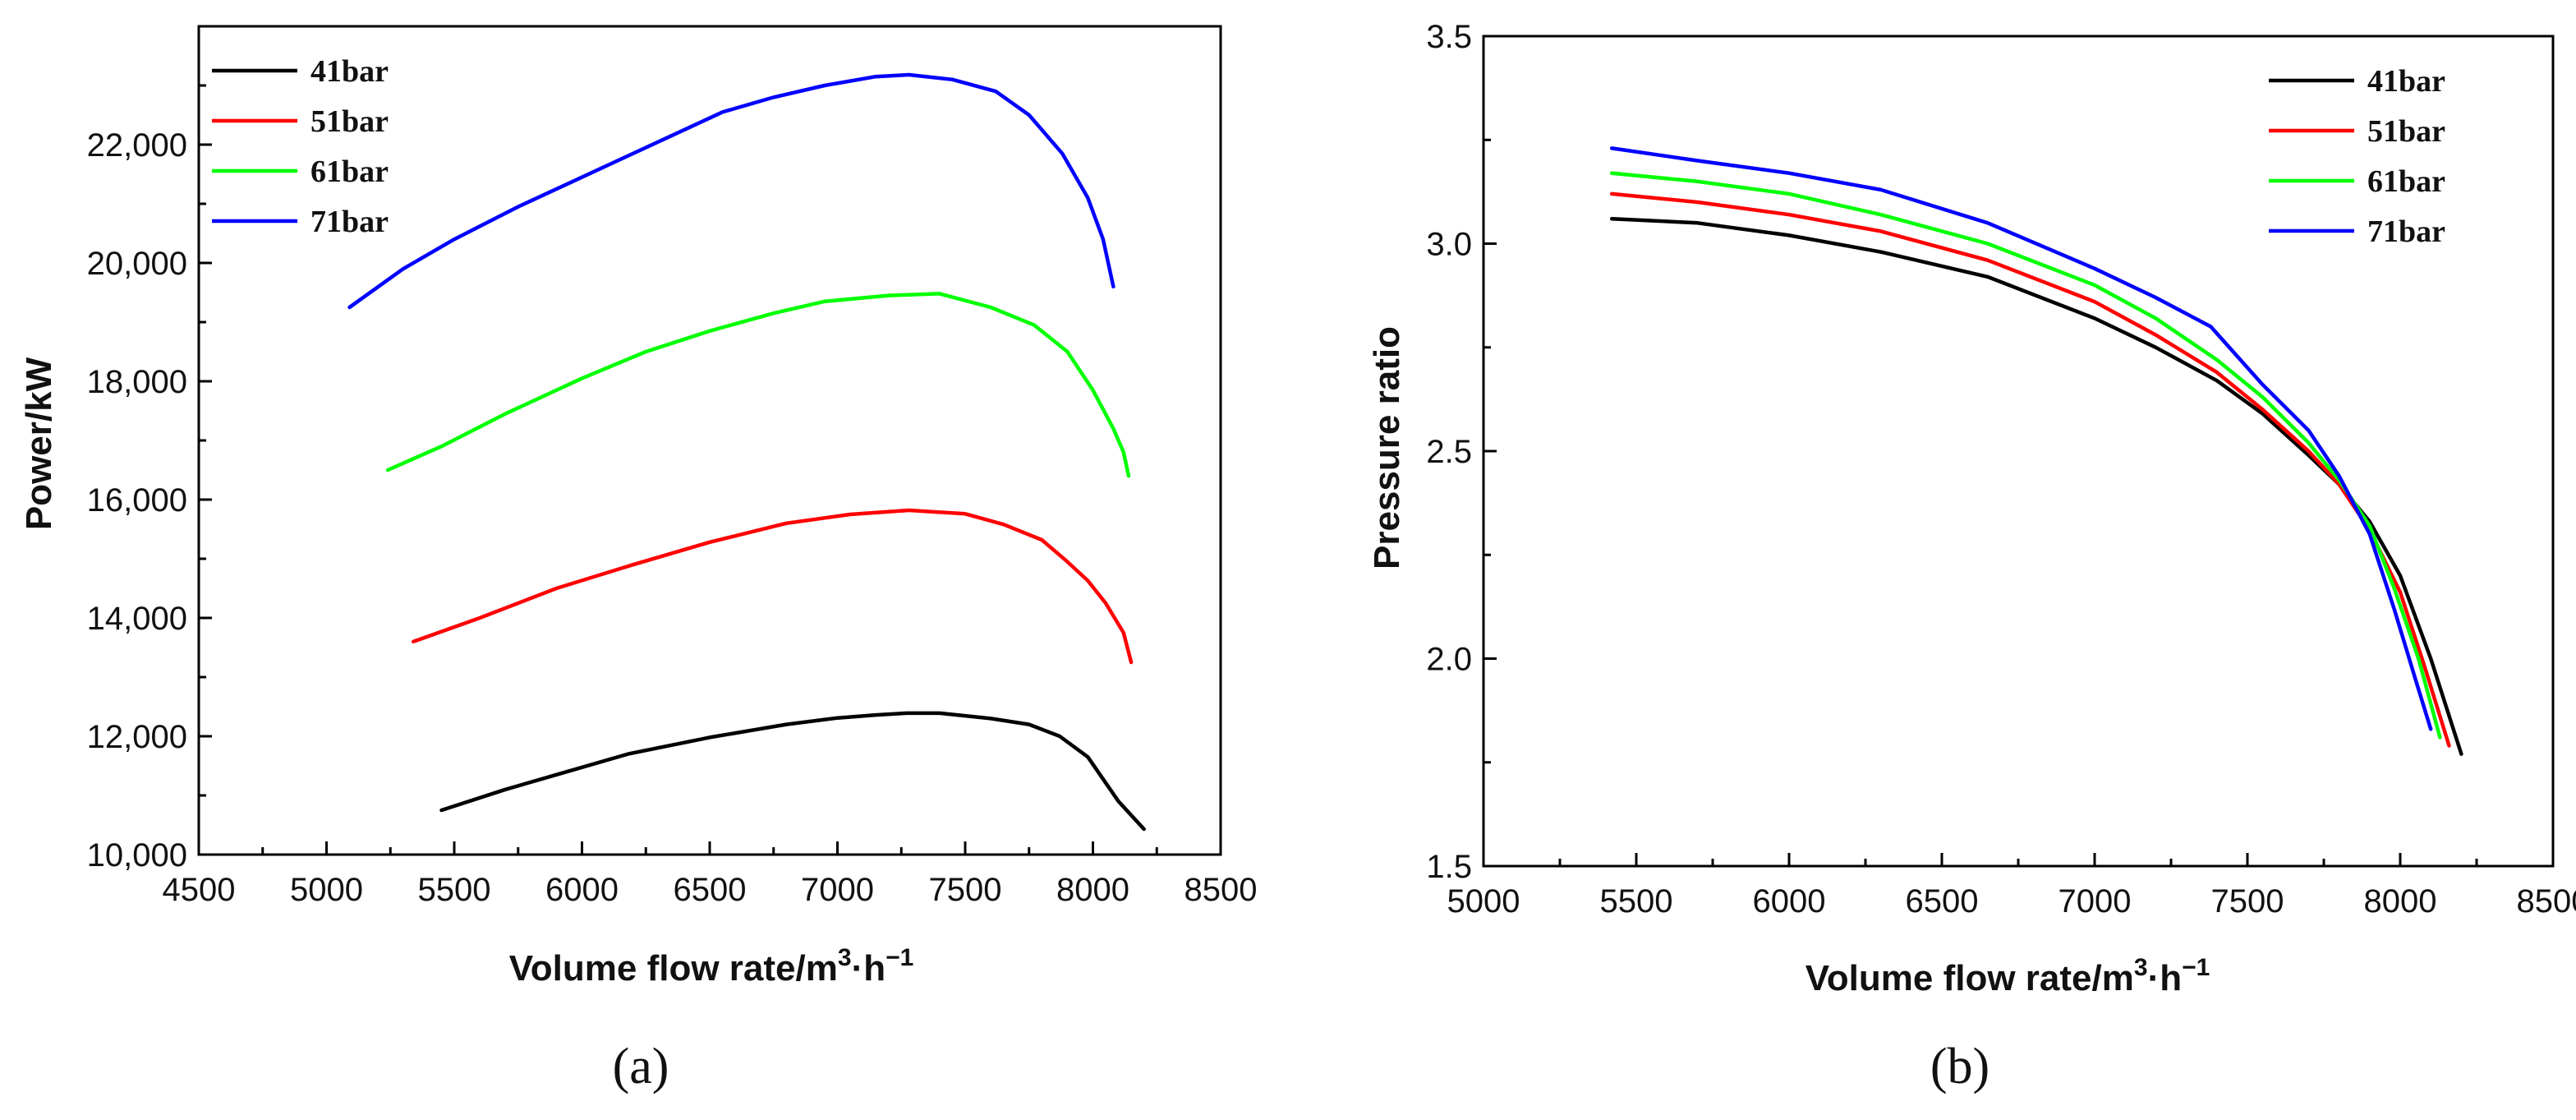 This screenshot has width=2576, height=1120. Describe the element at coordinates (792, 771) in the screenshot. I see `series-line-41bar` at that location.